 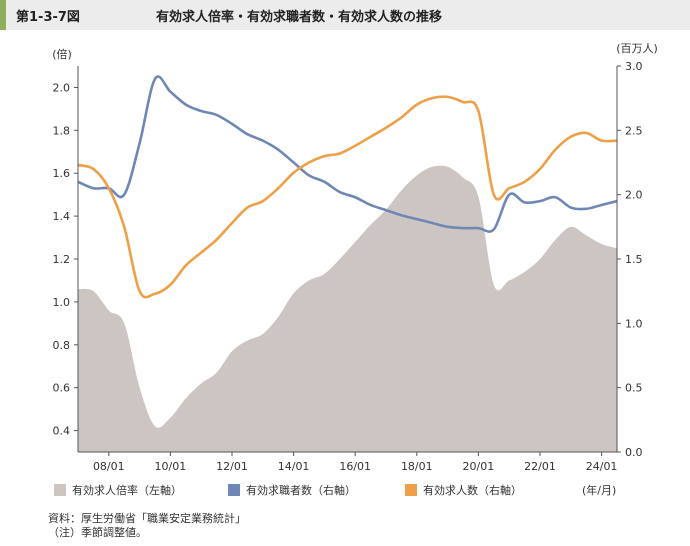 What do you see at coordinates (634, 452) in the screenshot?
I see `right-tick-label: 0.0` at bounding box center [634, 452].